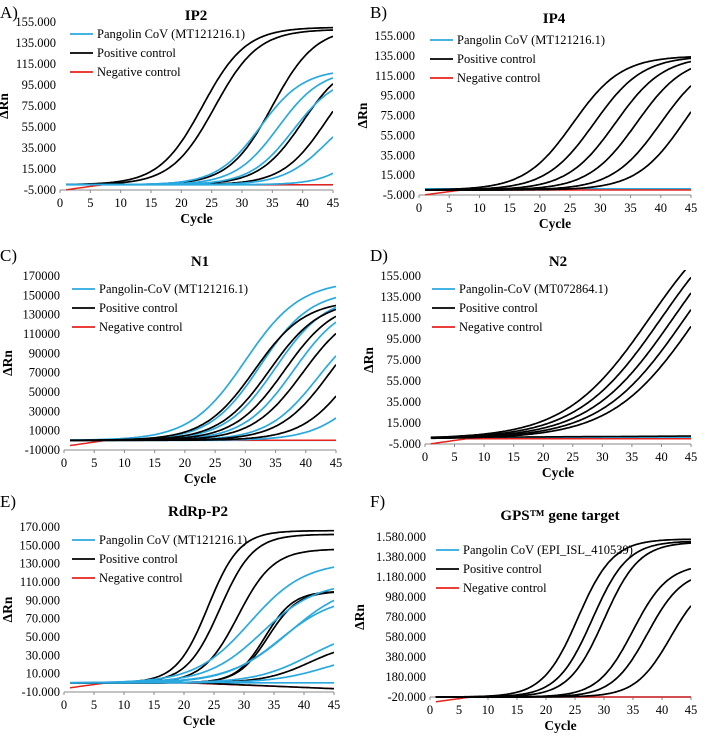  Describe the element at coordinates (406, 697) in the screenshot. I see `y-tick-label: -20.000` at that location.